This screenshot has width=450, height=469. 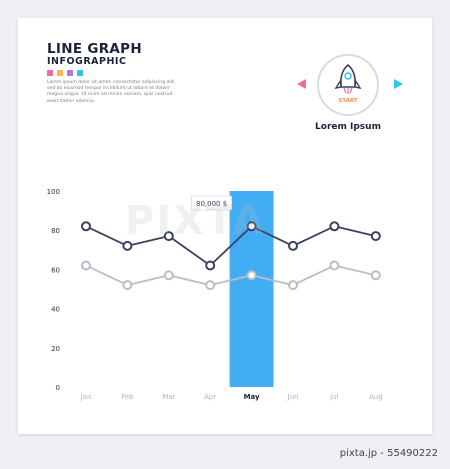 I want to click on footer-id: pixta.jp - 55490222, so click(x=388, y=453).